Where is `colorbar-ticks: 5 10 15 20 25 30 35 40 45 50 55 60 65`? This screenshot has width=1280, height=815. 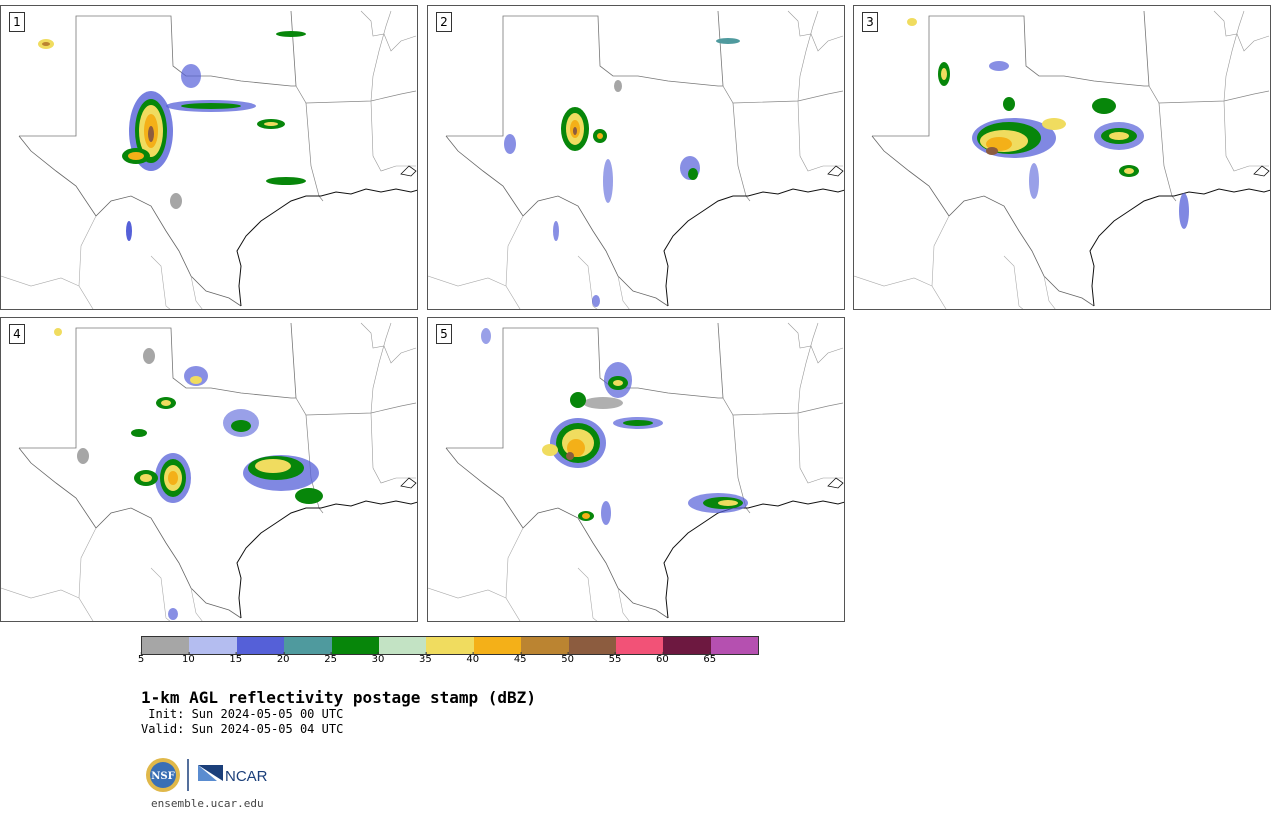 colorbar-ticks: 5 10 15 20 25 30 35 40 45 50 55 60 65 is located at coordinates (446, 663).